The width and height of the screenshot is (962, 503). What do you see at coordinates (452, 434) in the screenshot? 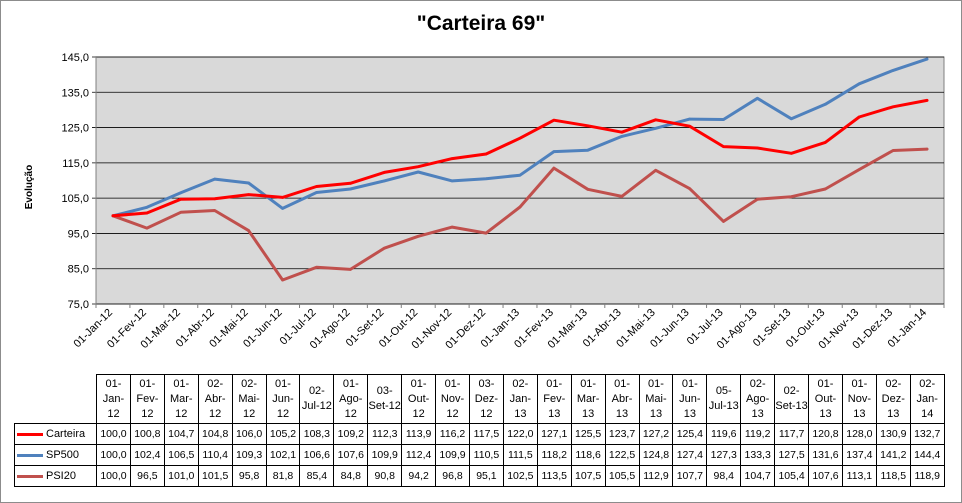
I see `table-cell: 116,2` at bounding box center [452, 434].